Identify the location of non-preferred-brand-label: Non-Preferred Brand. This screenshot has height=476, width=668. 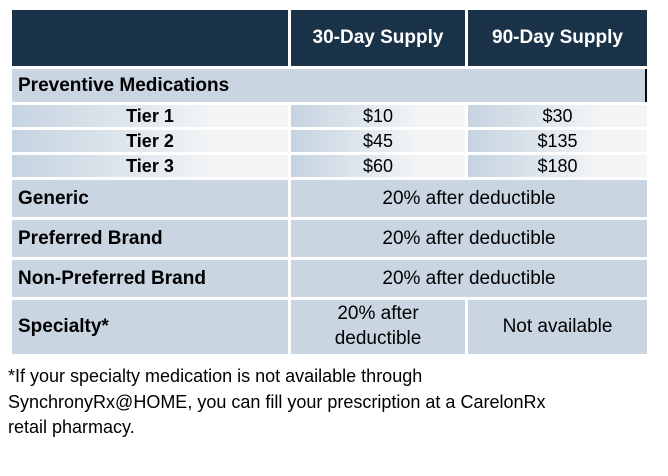
(150, 278).